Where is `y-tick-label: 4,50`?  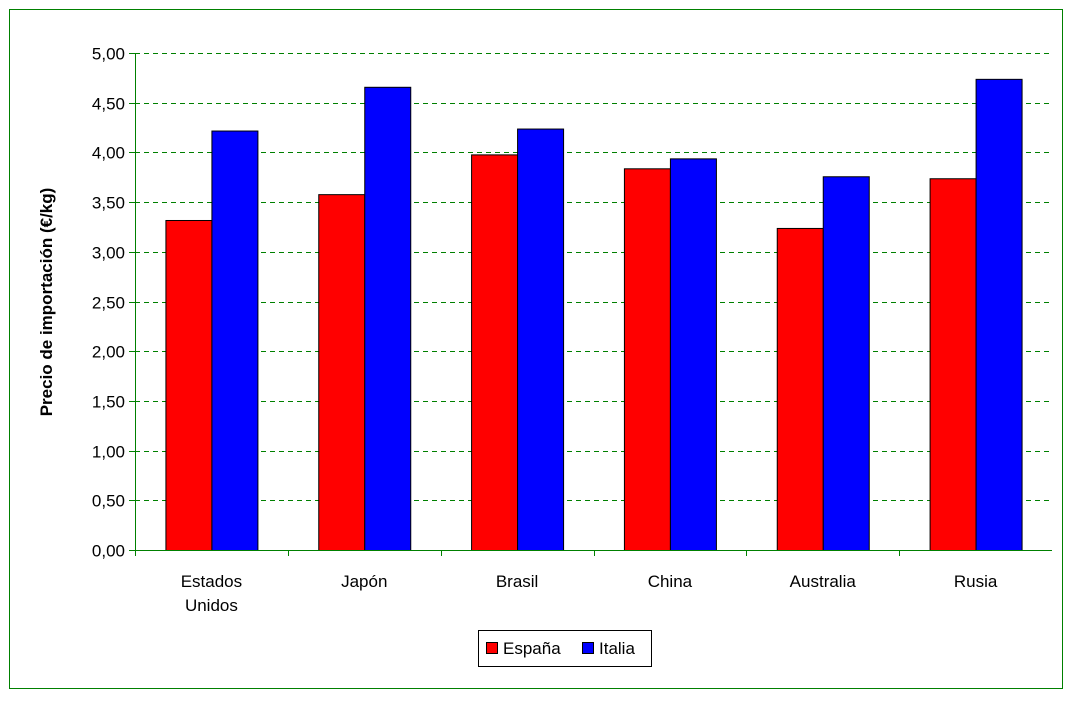
y-tick-label: 4,50 is located at coordinates (108, 104).